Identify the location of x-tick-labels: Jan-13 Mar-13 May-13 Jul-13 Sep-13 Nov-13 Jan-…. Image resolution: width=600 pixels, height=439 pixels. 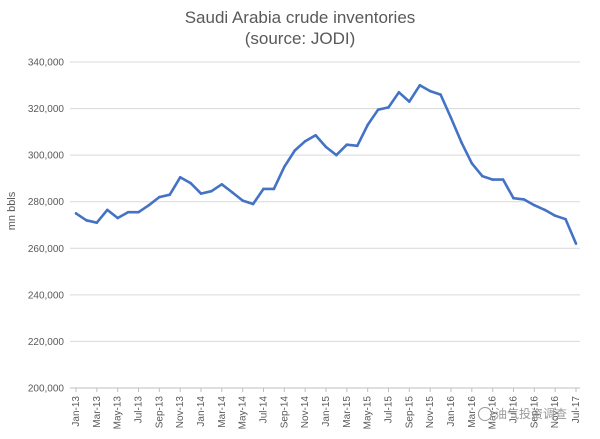
(326, 408).